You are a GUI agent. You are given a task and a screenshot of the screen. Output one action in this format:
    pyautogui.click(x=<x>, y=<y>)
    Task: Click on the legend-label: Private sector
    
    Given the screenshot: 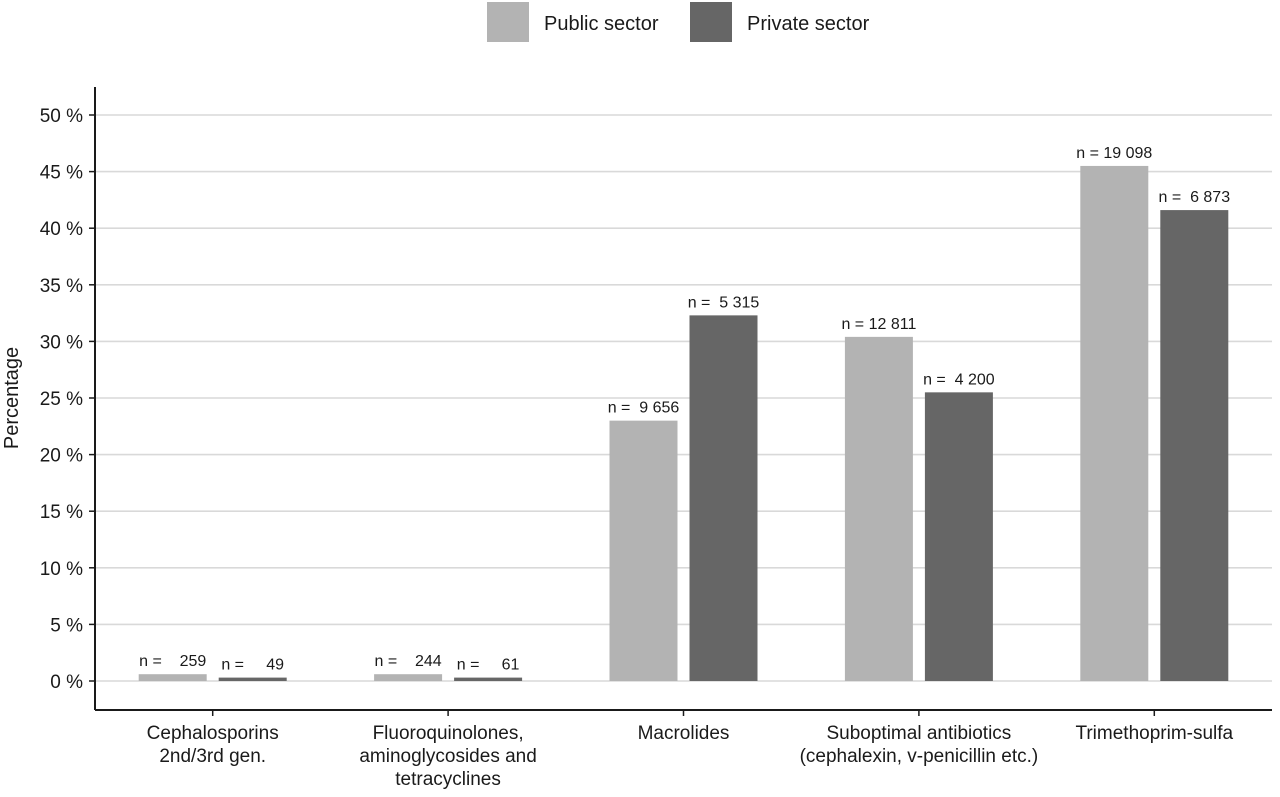 What is the action you would take?
    pyautogui.click(x=808, y=24)
    